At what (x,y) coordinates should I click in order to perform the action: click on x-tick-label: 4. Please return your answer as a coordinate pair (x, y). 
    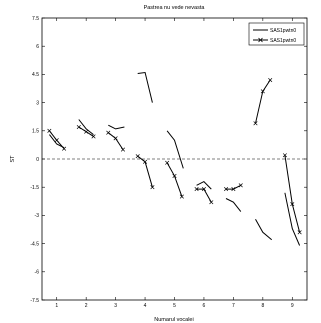
    Looking at the image, I should click on (145, 306).